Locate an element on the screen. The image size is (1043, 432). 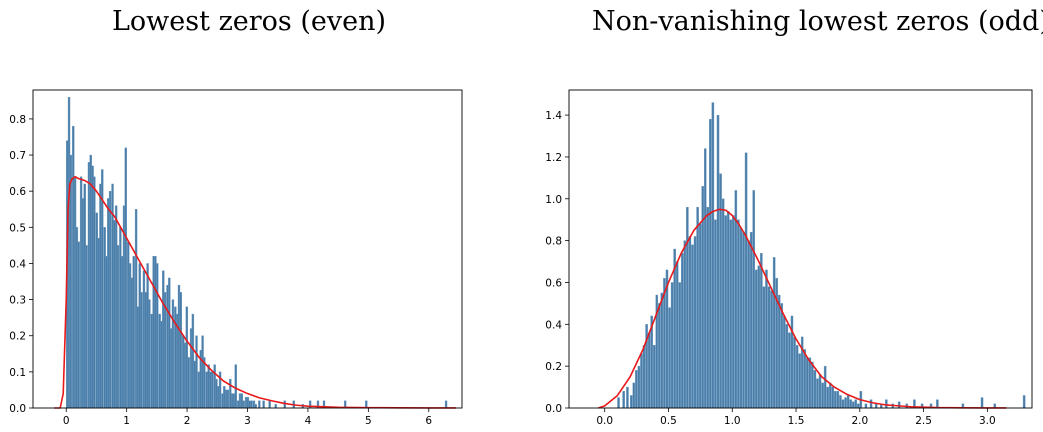
y-tick-label: 1.0 is located at coordinates (553, 200).